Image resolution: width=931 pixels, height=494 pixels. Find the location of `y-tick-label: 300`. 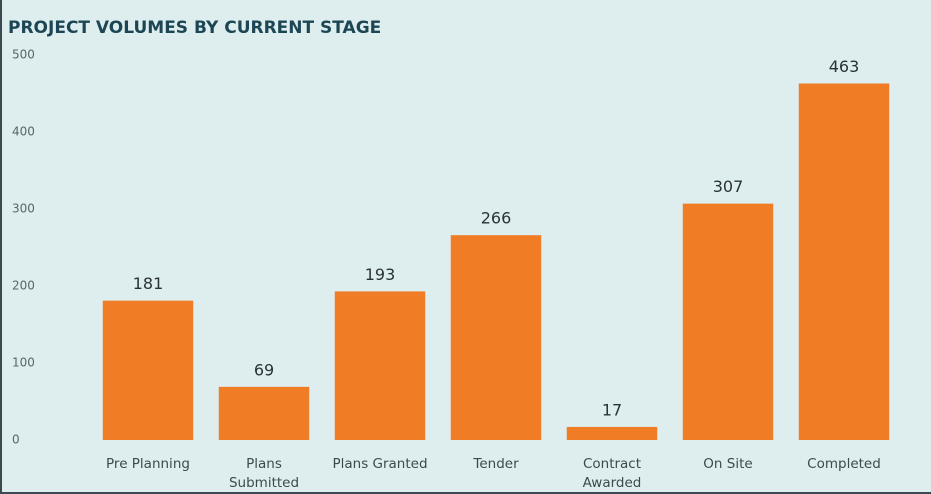

y-tick-label: 300 is located at coordinates (23, 209).